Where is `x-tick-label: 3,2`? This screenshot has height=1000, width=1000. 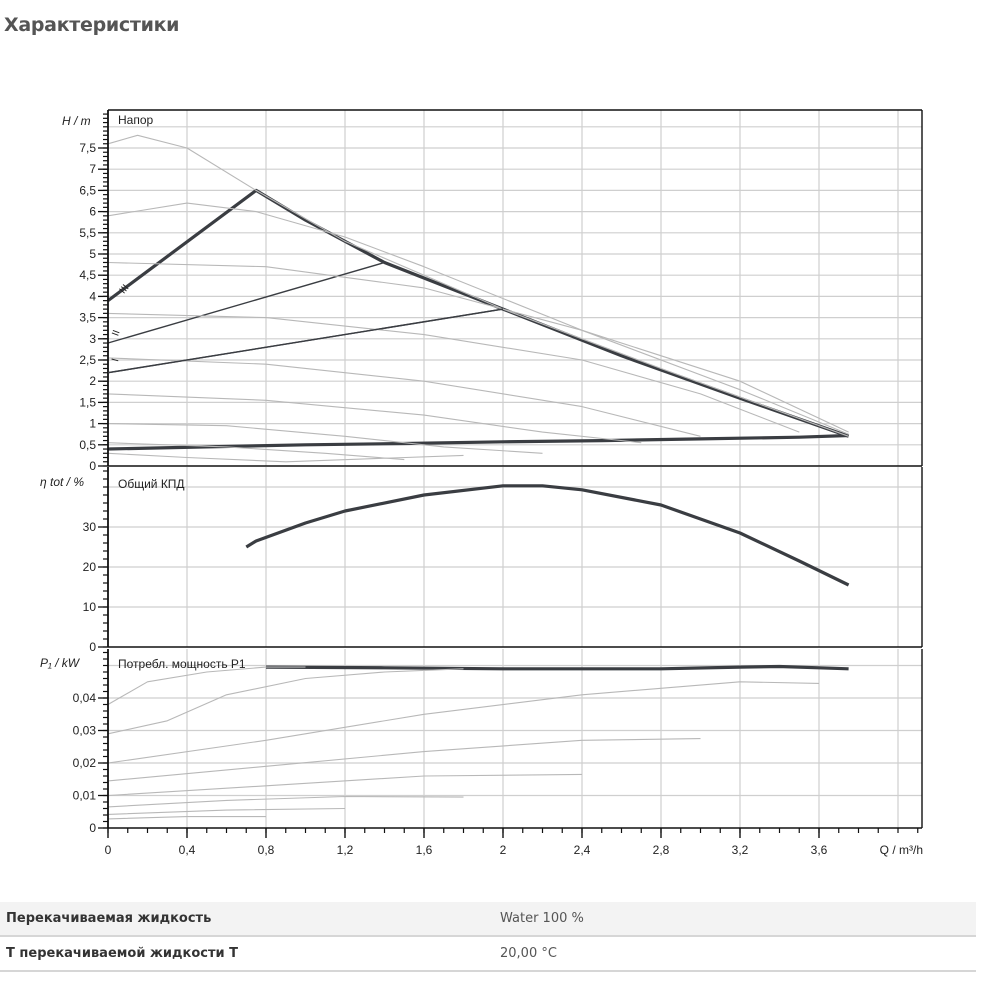
x-tick-label: 3,2 is located at coordinates (740, 850).